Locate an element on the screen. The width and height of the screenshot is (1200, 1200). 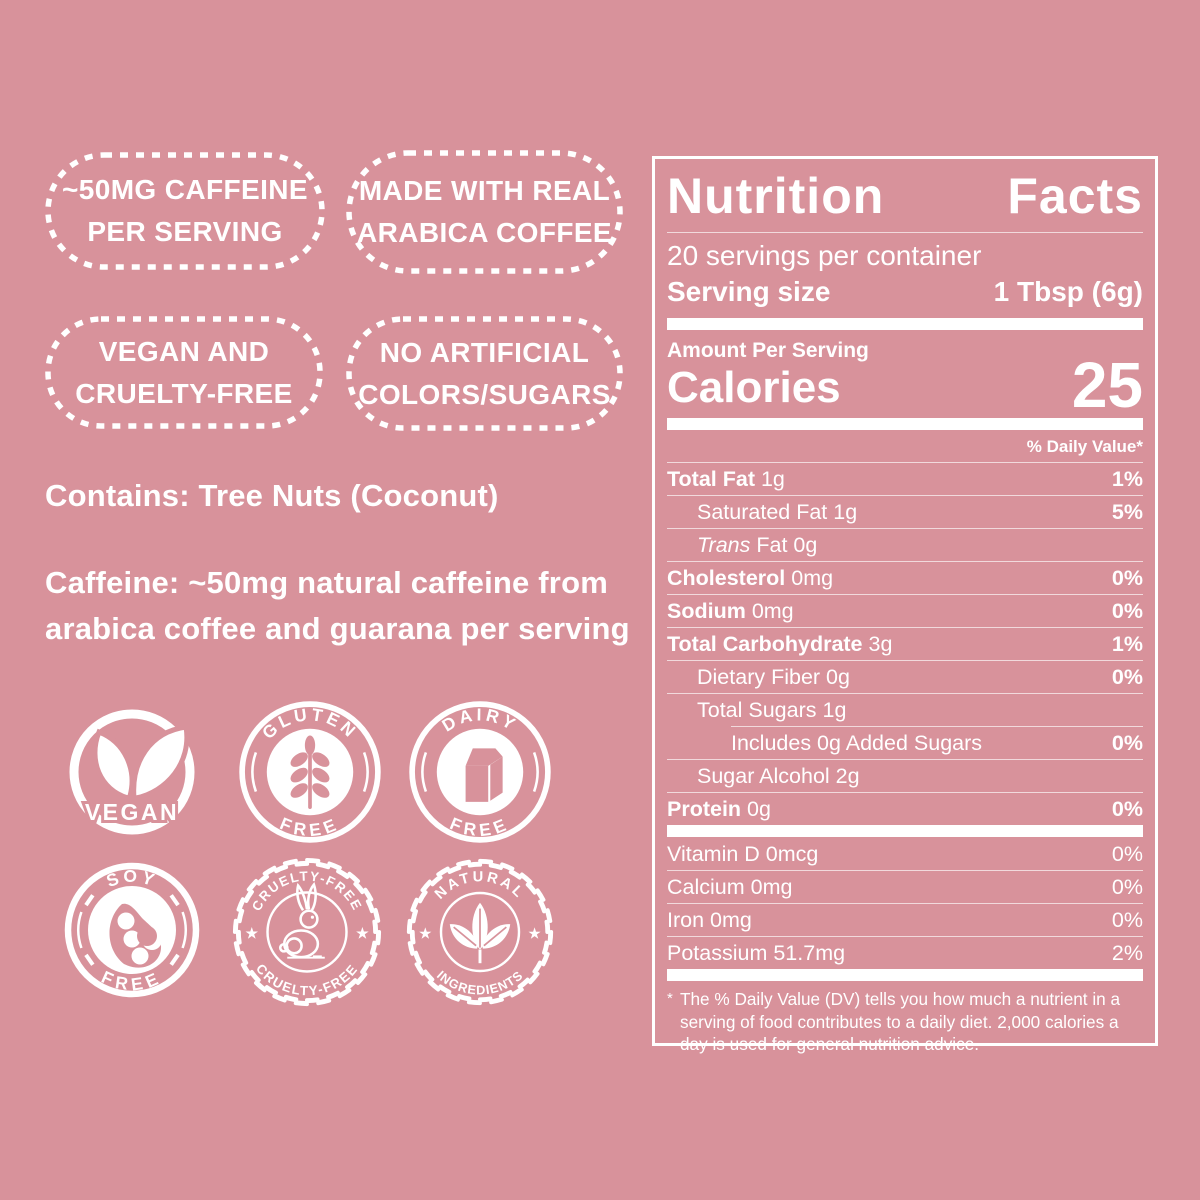
calories-value: 25 is located at coordinates (1107, 384).